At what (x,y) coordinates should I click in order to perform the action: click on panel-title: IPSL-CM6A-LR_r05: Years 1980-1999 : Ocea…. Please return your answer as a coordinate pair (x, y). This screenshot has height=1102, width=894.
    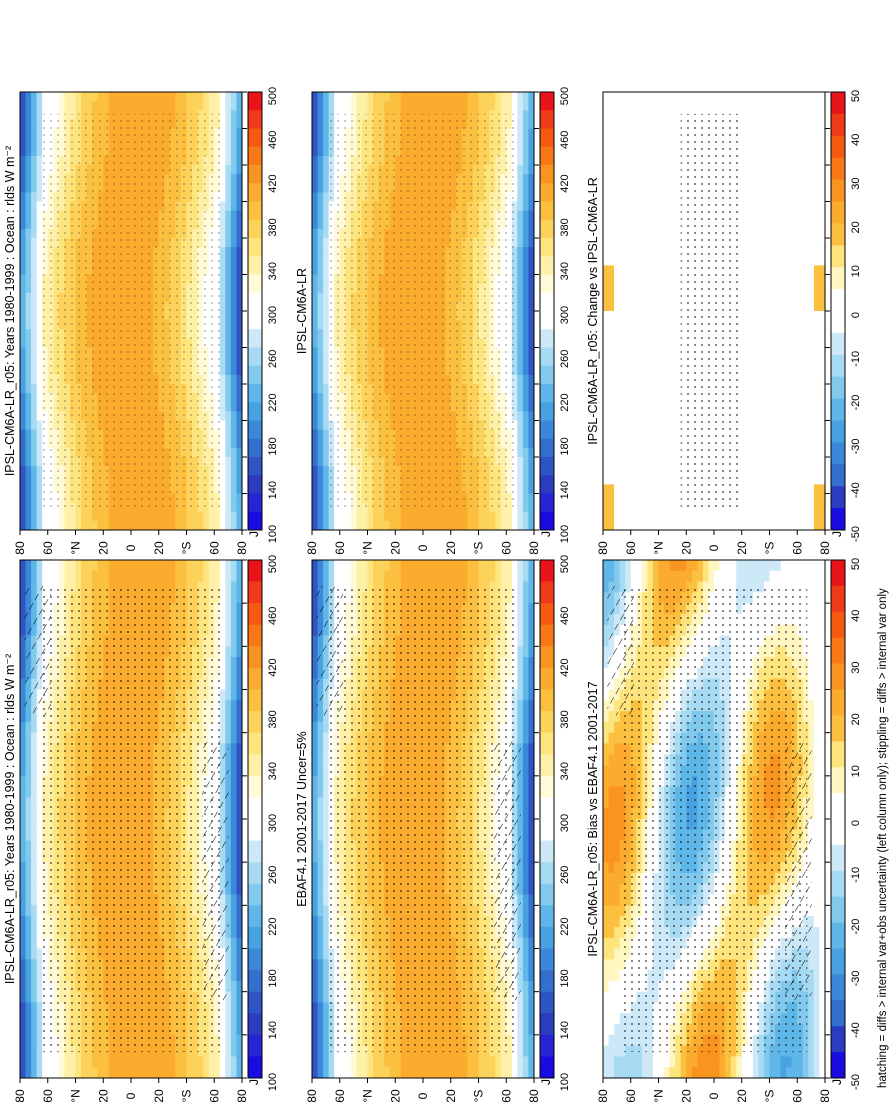
    Looking at the image, I should click on (10, 311).